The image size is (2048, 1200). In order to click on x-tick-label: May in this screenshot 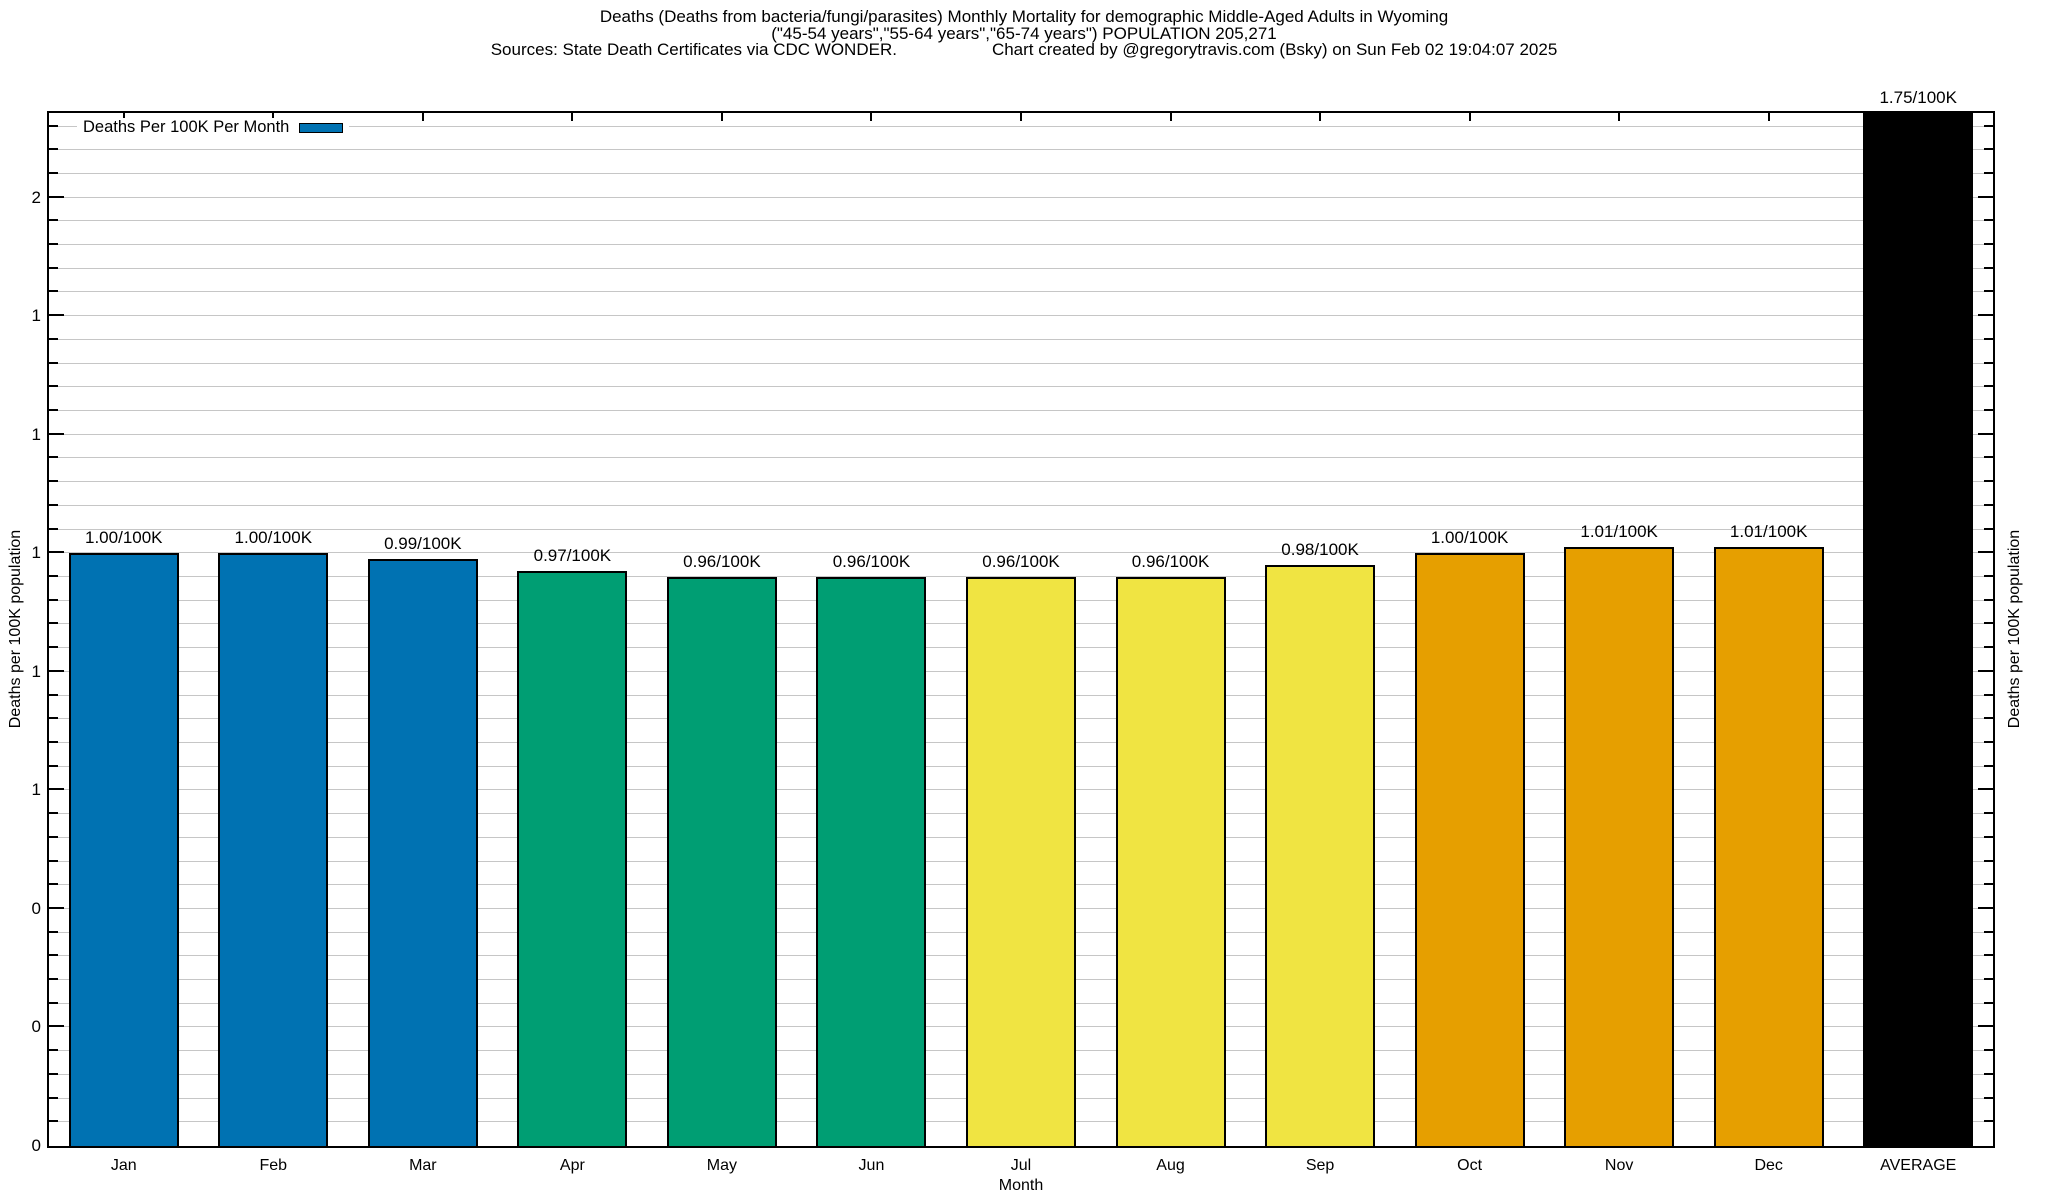, I will do `click(722, 1165)`.